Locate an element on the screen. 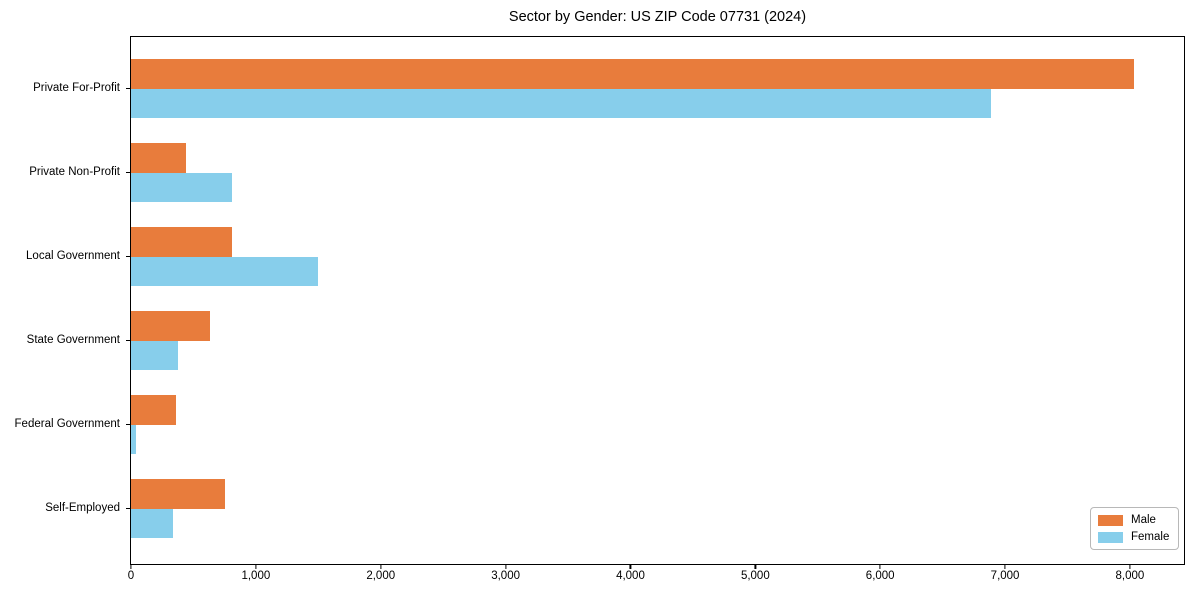  x-tick-label-0: 0 is located at coordinates (131, 576).